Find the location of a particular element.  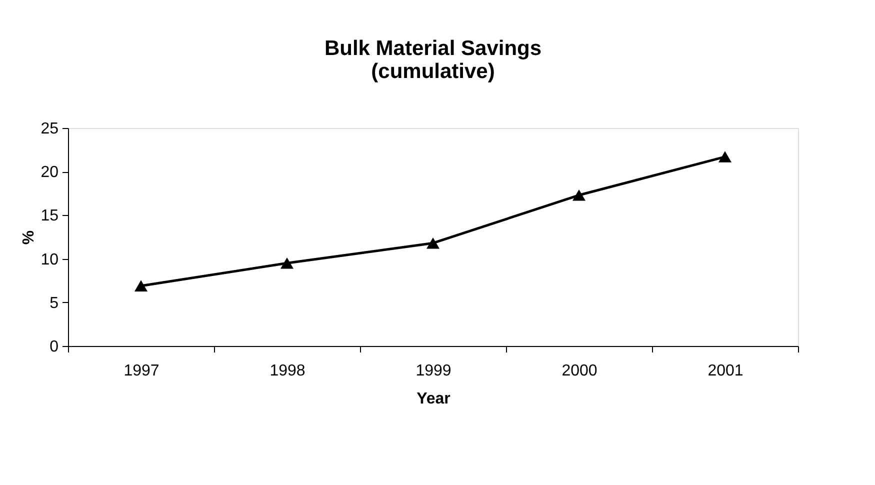

y-tick-label: 25 is located at coordinates (49, 129).